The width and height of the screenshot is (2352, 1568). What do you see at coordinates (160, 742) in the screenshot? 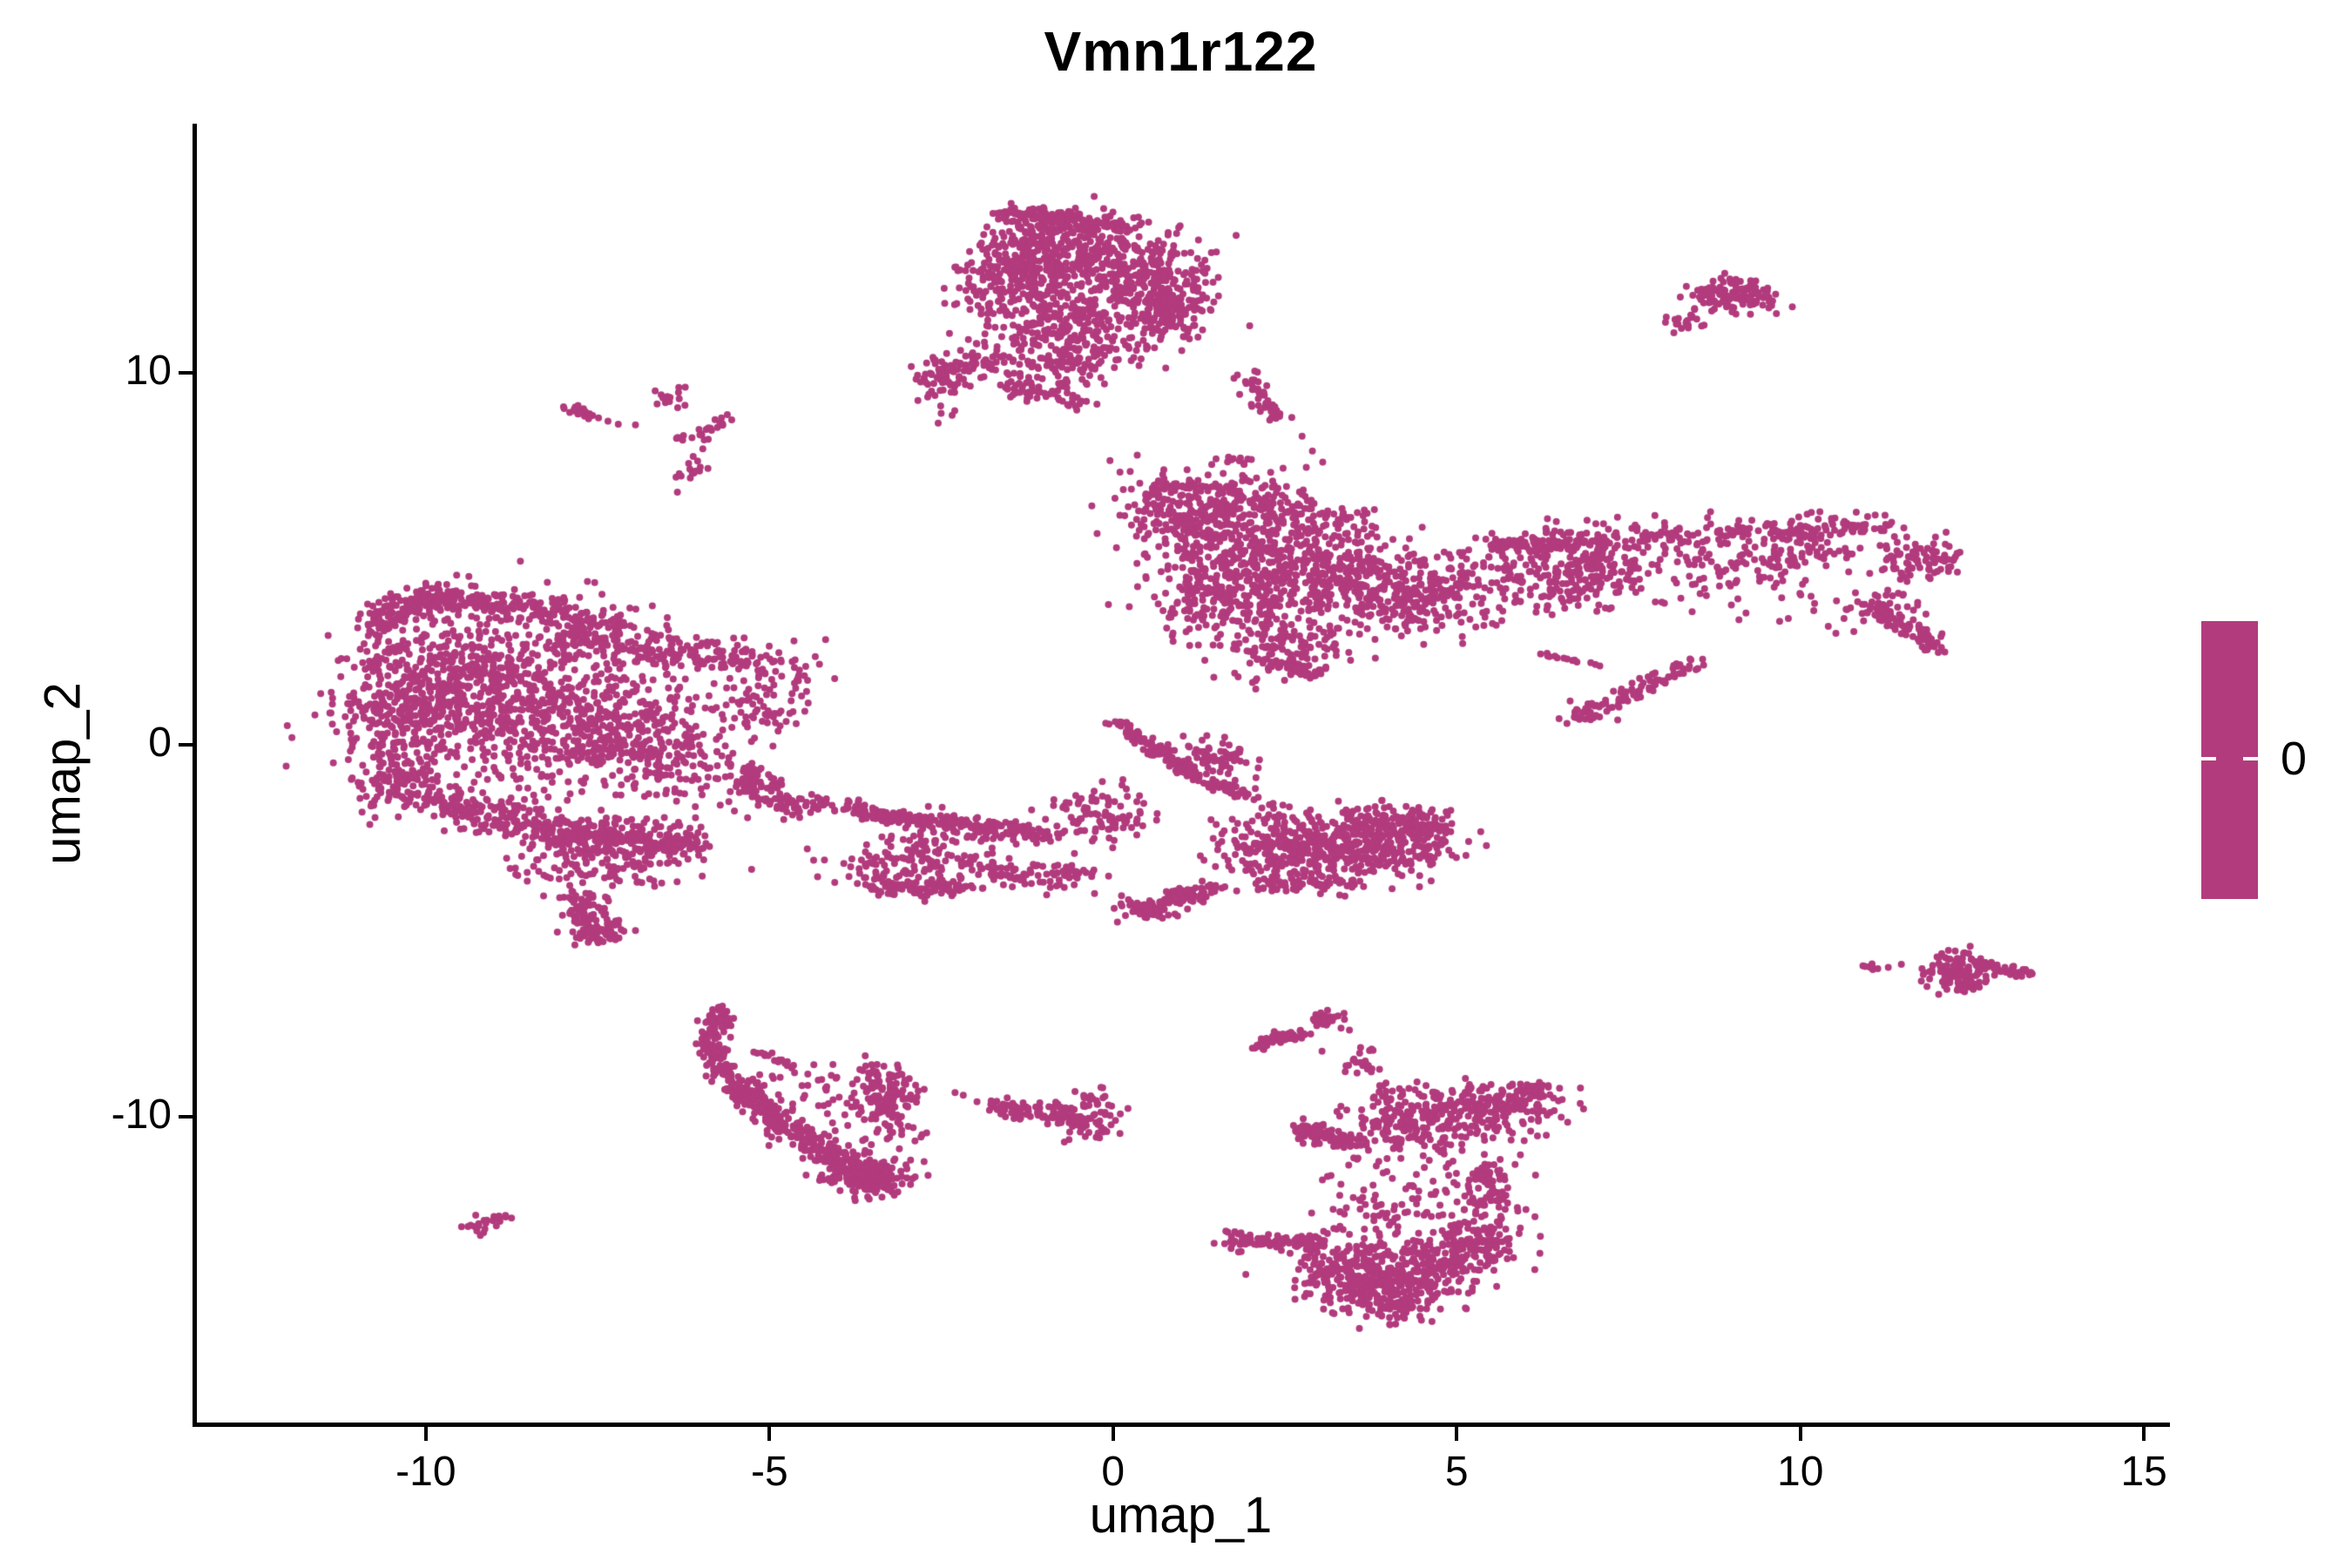
I see `y-tick-label: 0` at bounding box center [160, 742].